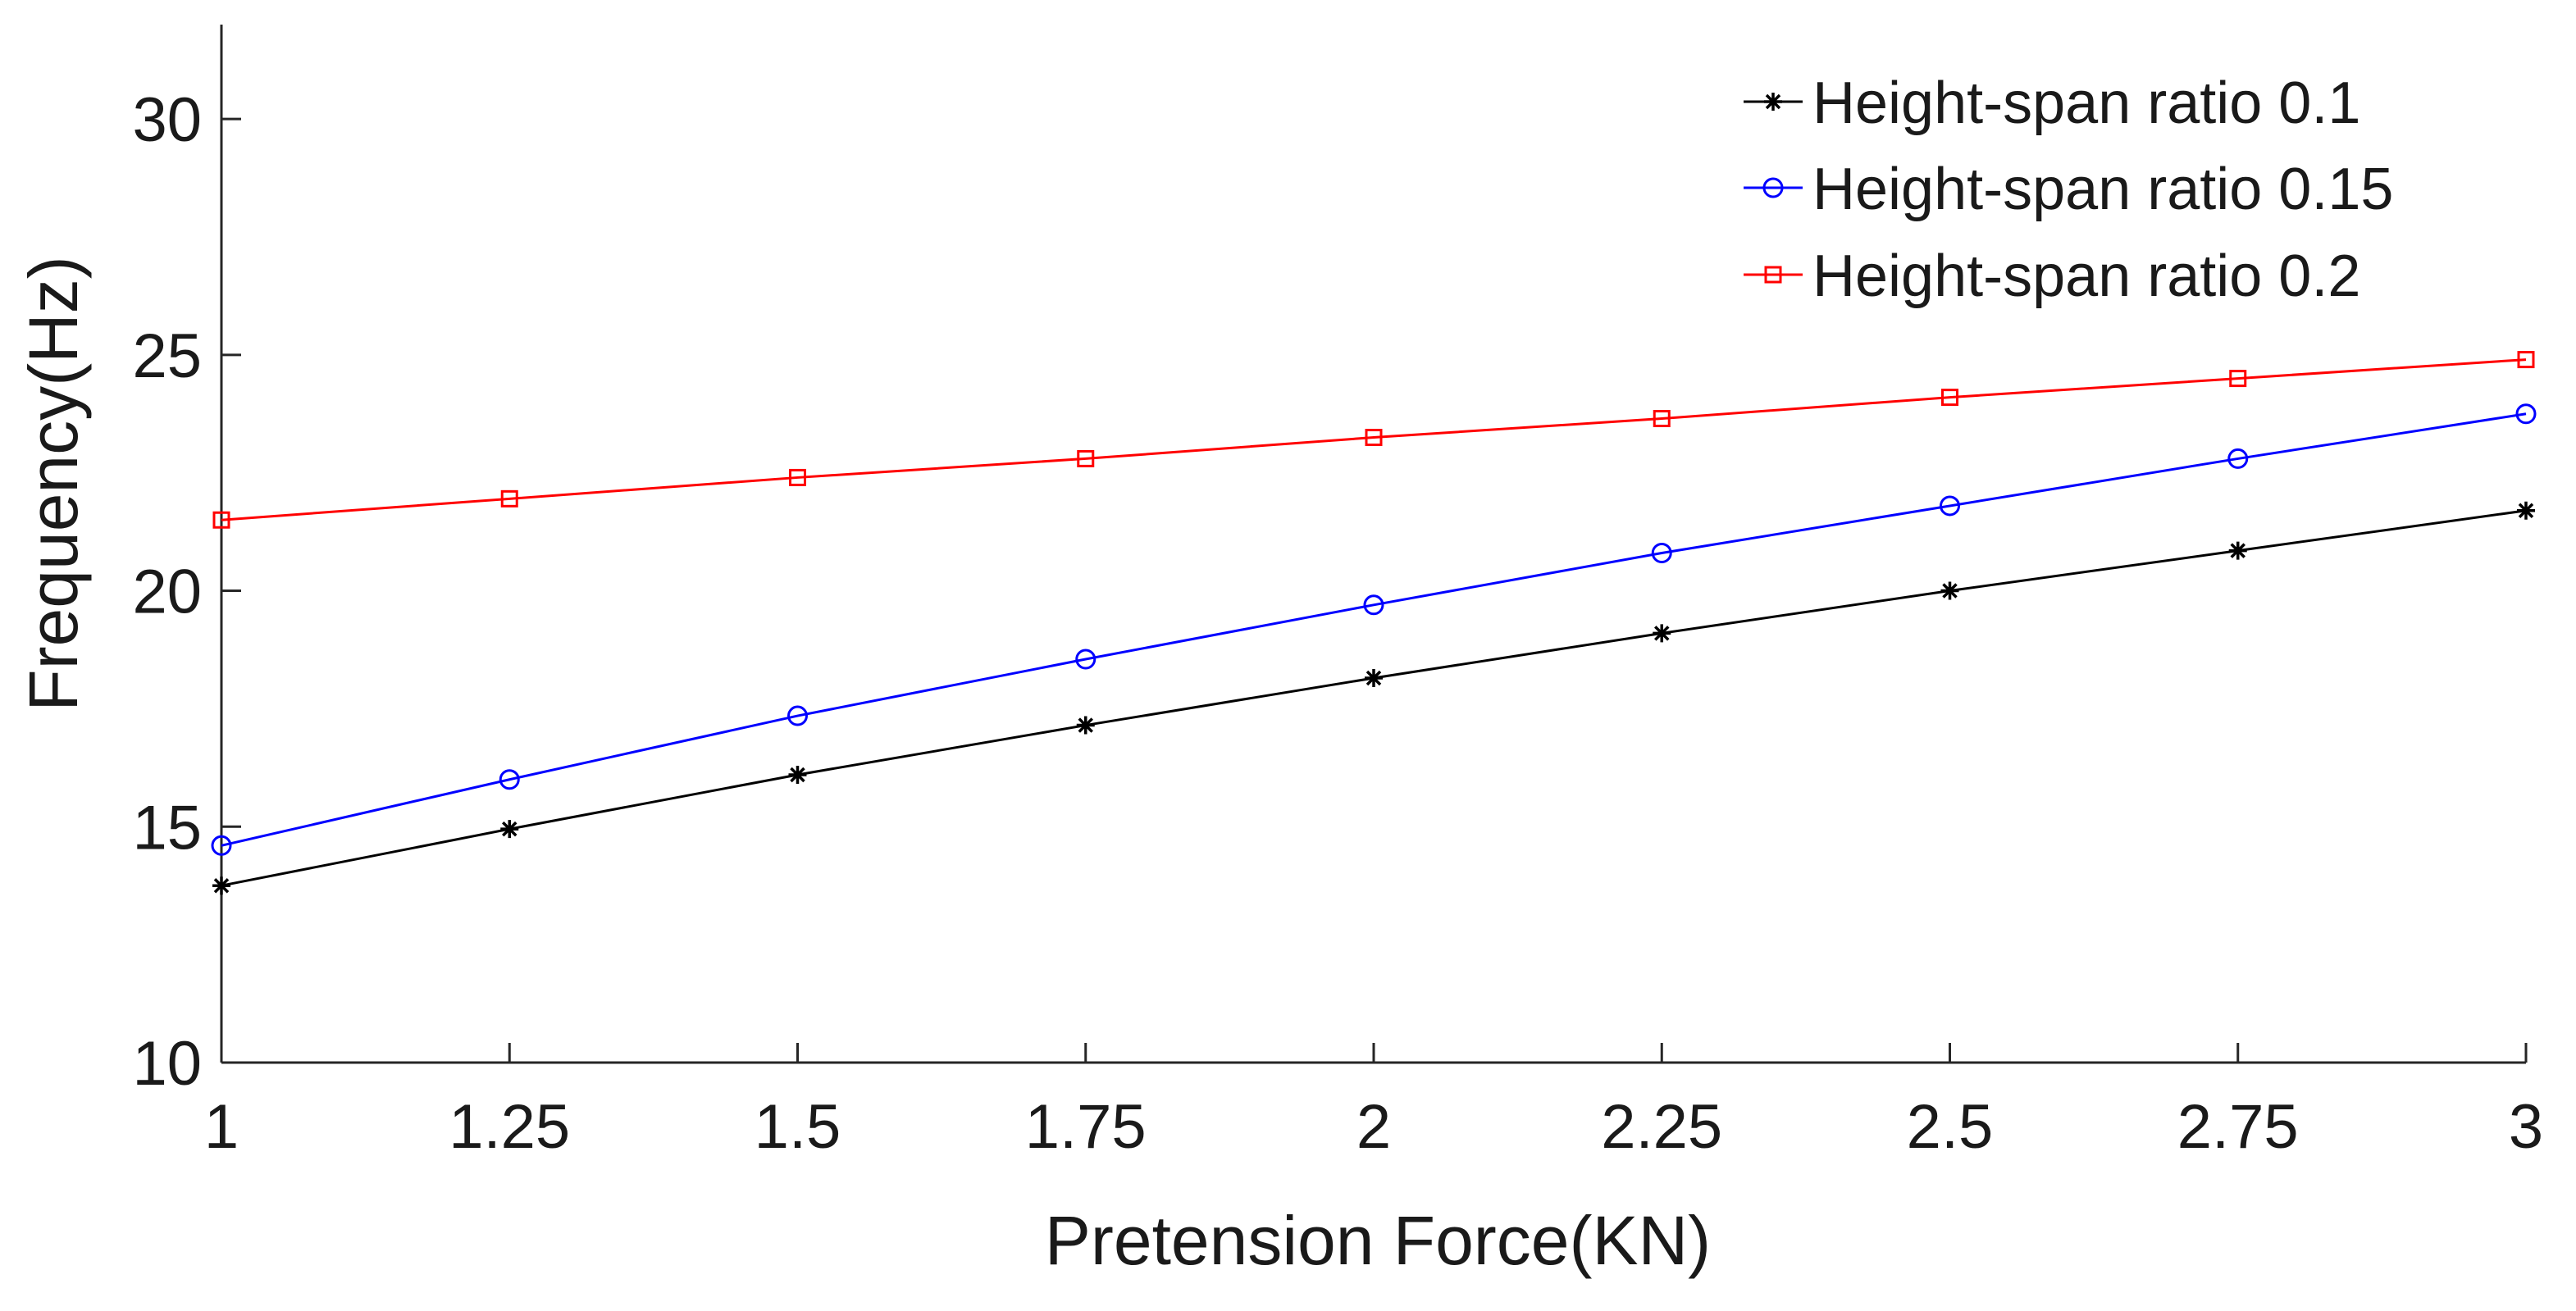  Describe the element at coordinates (2238, 1127) in the screenshot. I see `x-tick-label: 2.75` at that location.